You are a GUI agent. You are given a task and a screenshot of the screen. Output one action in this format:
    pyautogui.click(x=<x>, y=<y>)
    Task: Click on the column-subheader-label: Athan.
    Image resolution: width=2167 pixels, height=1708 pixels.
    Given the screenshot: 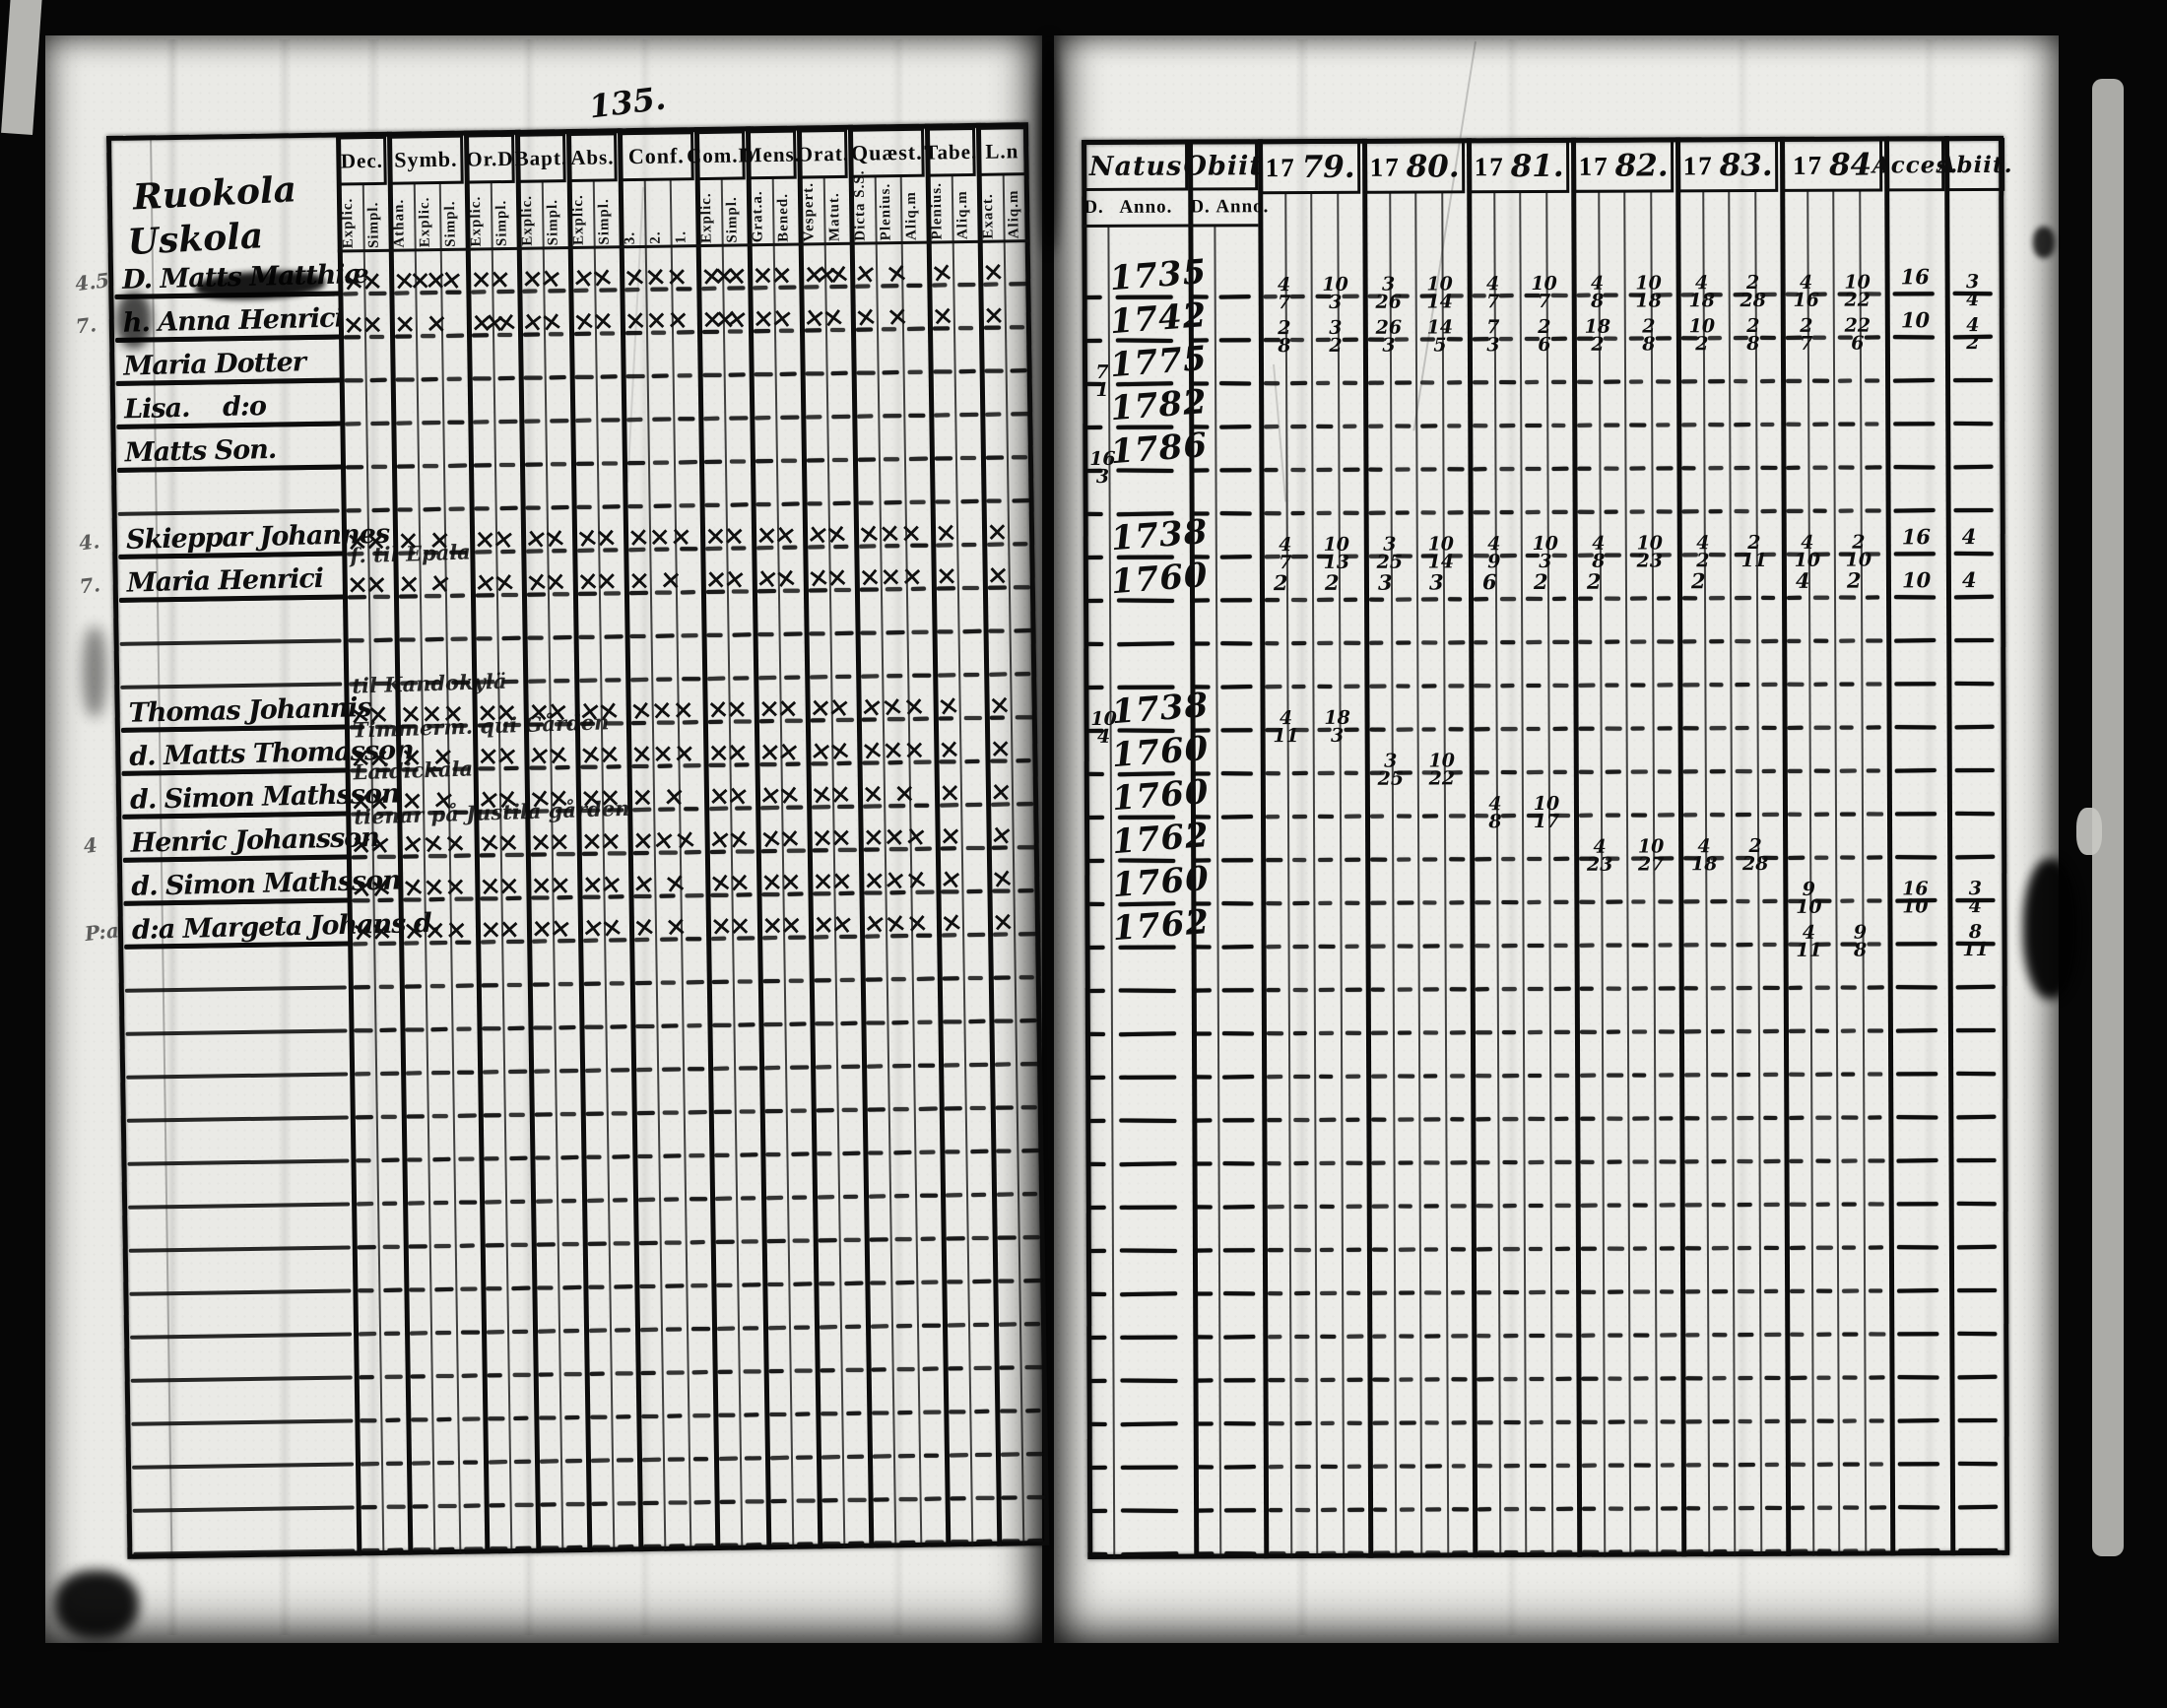 What is the action you would take?
    pyautogui.click(x=399, y=223)
    